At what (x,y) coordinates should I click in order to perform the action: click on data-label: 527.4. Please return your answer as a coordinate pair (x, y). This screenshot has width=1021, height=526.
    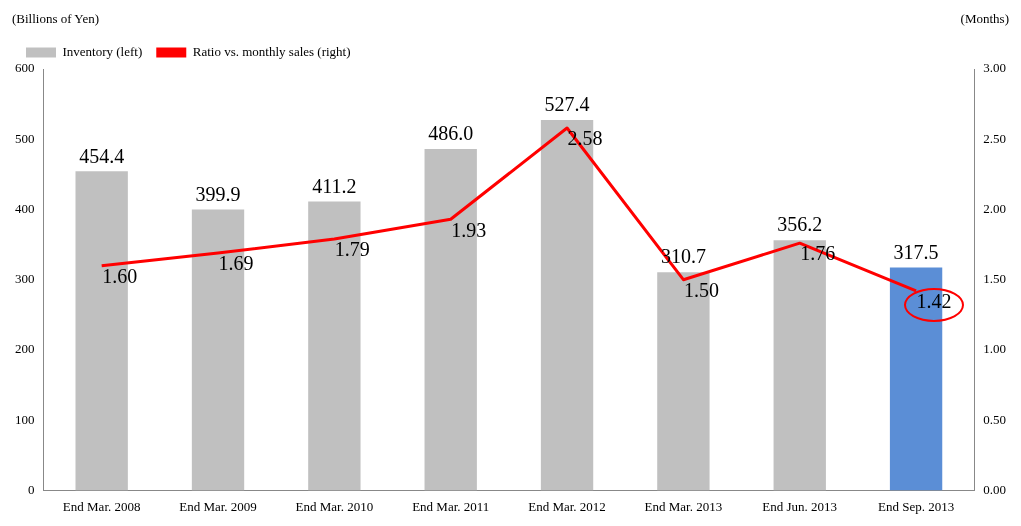
    Looking at the image, I should click on (567, 104).